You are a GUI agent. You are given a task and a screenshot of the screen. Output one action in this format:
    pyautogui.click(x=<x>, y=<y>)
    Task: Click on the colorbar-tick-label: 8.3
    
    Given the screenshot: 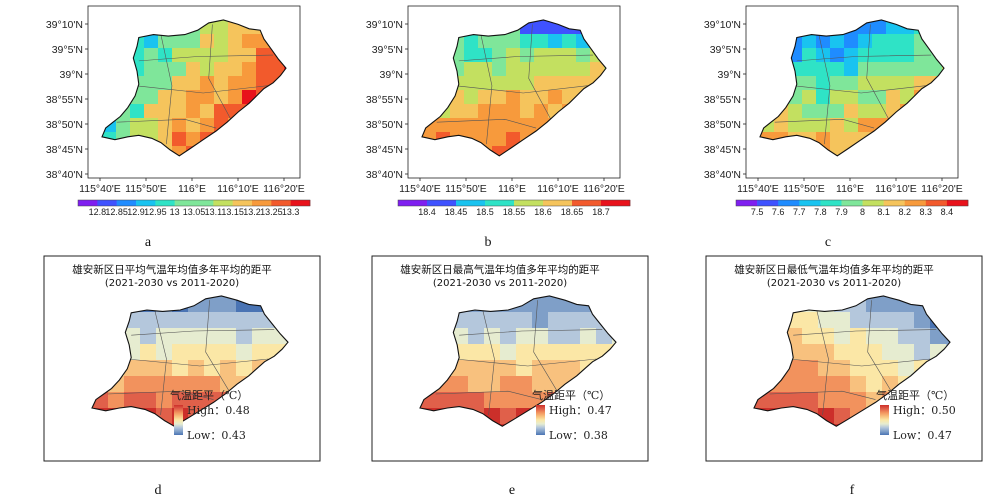 What is the action you would take?
    pyautogui.click(x=926, y=212)
    